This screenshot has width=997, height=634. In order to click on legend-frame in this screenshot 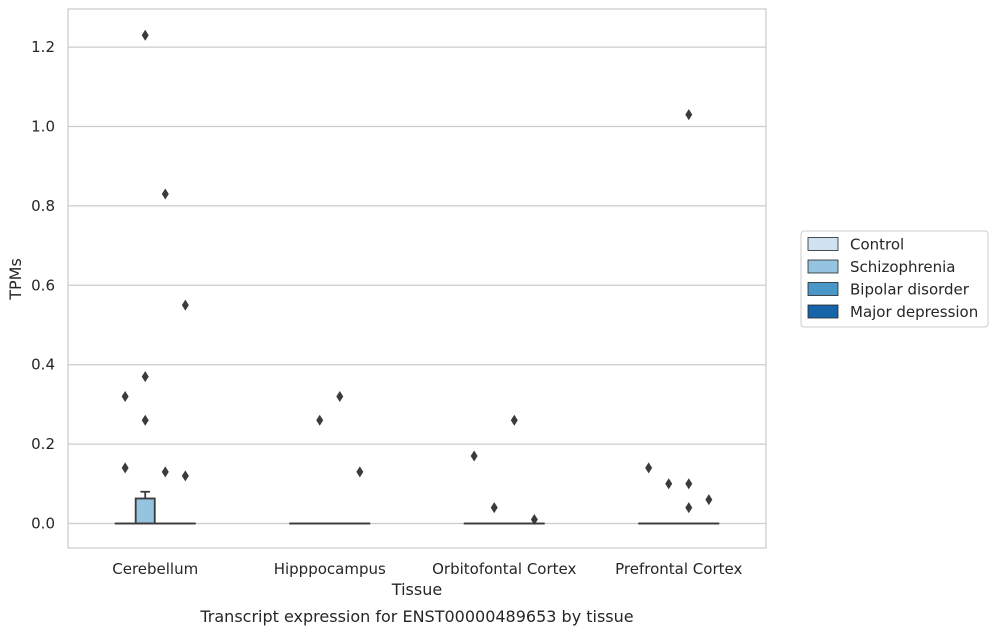, I will do `click(894, 279)`.